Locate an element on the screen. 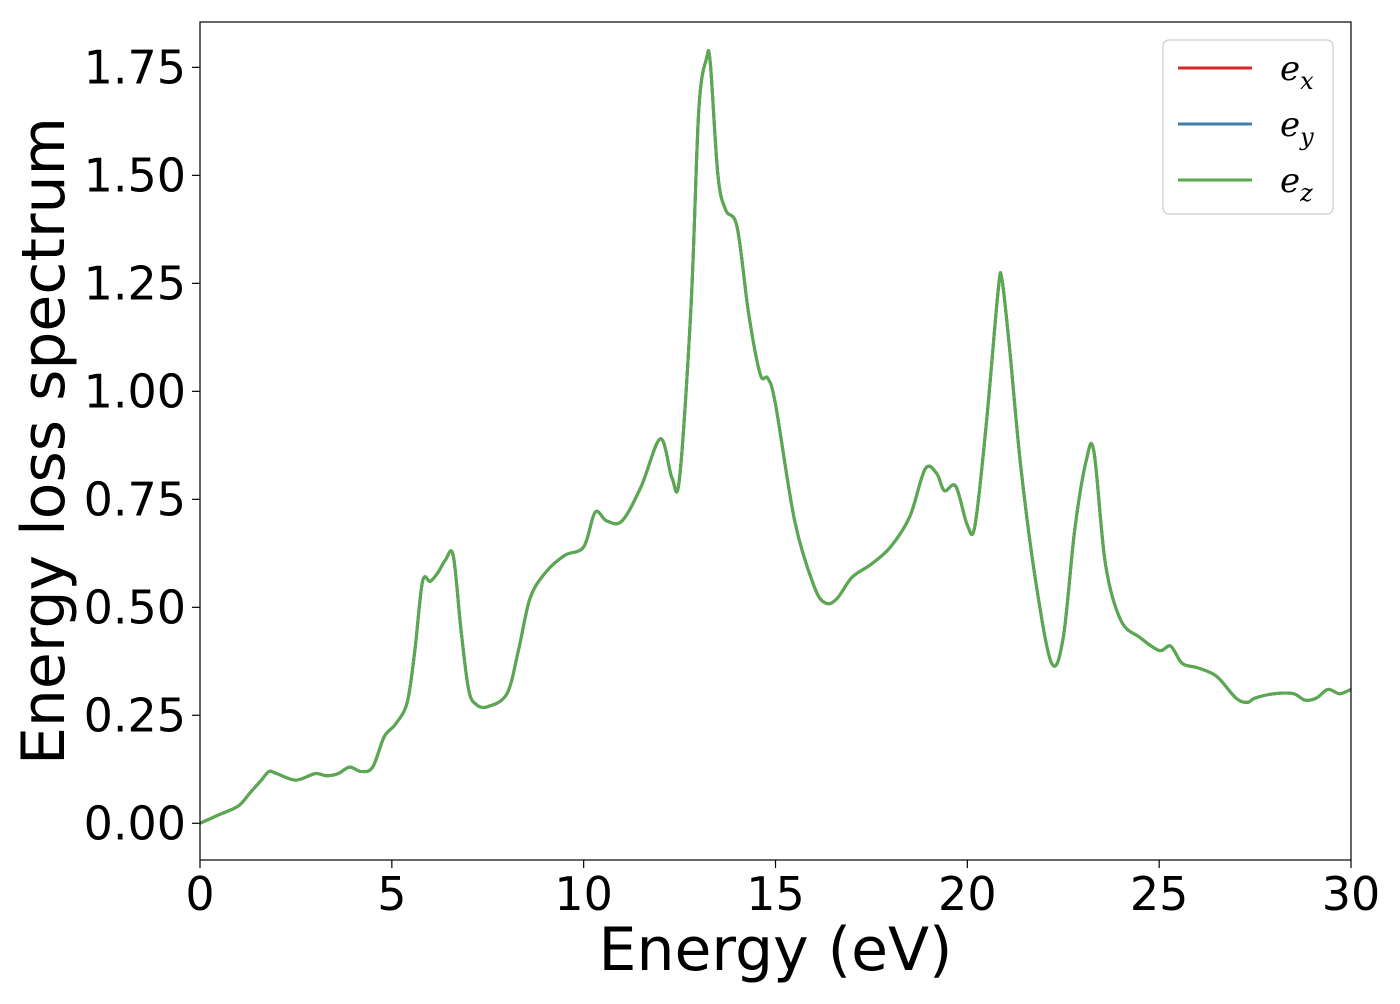 The width and height of the screenshot is (1400, 1004). y-tick-label: 0.25 is located at coordinates (135, 715).